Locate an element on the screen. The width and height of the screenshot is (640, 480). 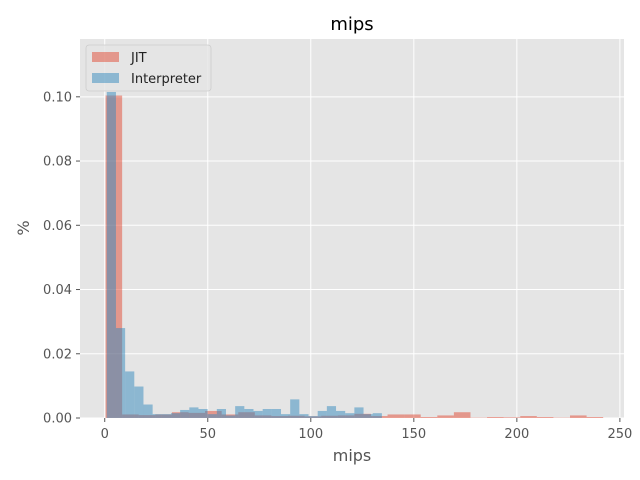
y-tick-label: 0.08 is located at coordinates (57, 162).